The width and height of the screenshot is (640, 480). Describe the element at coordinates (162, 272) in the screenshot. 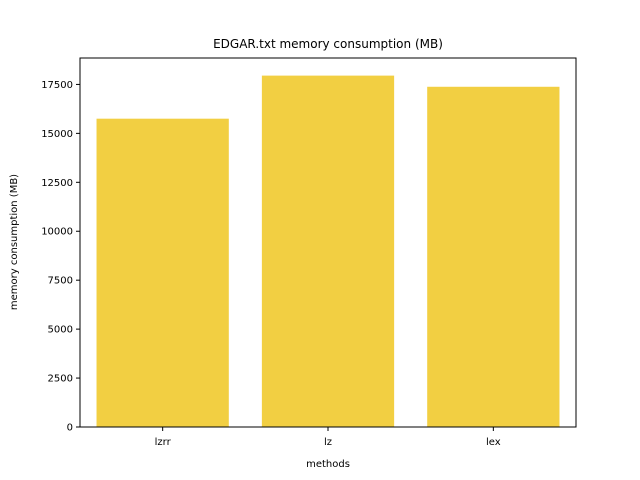

I see `bar-lzrr` at that location.